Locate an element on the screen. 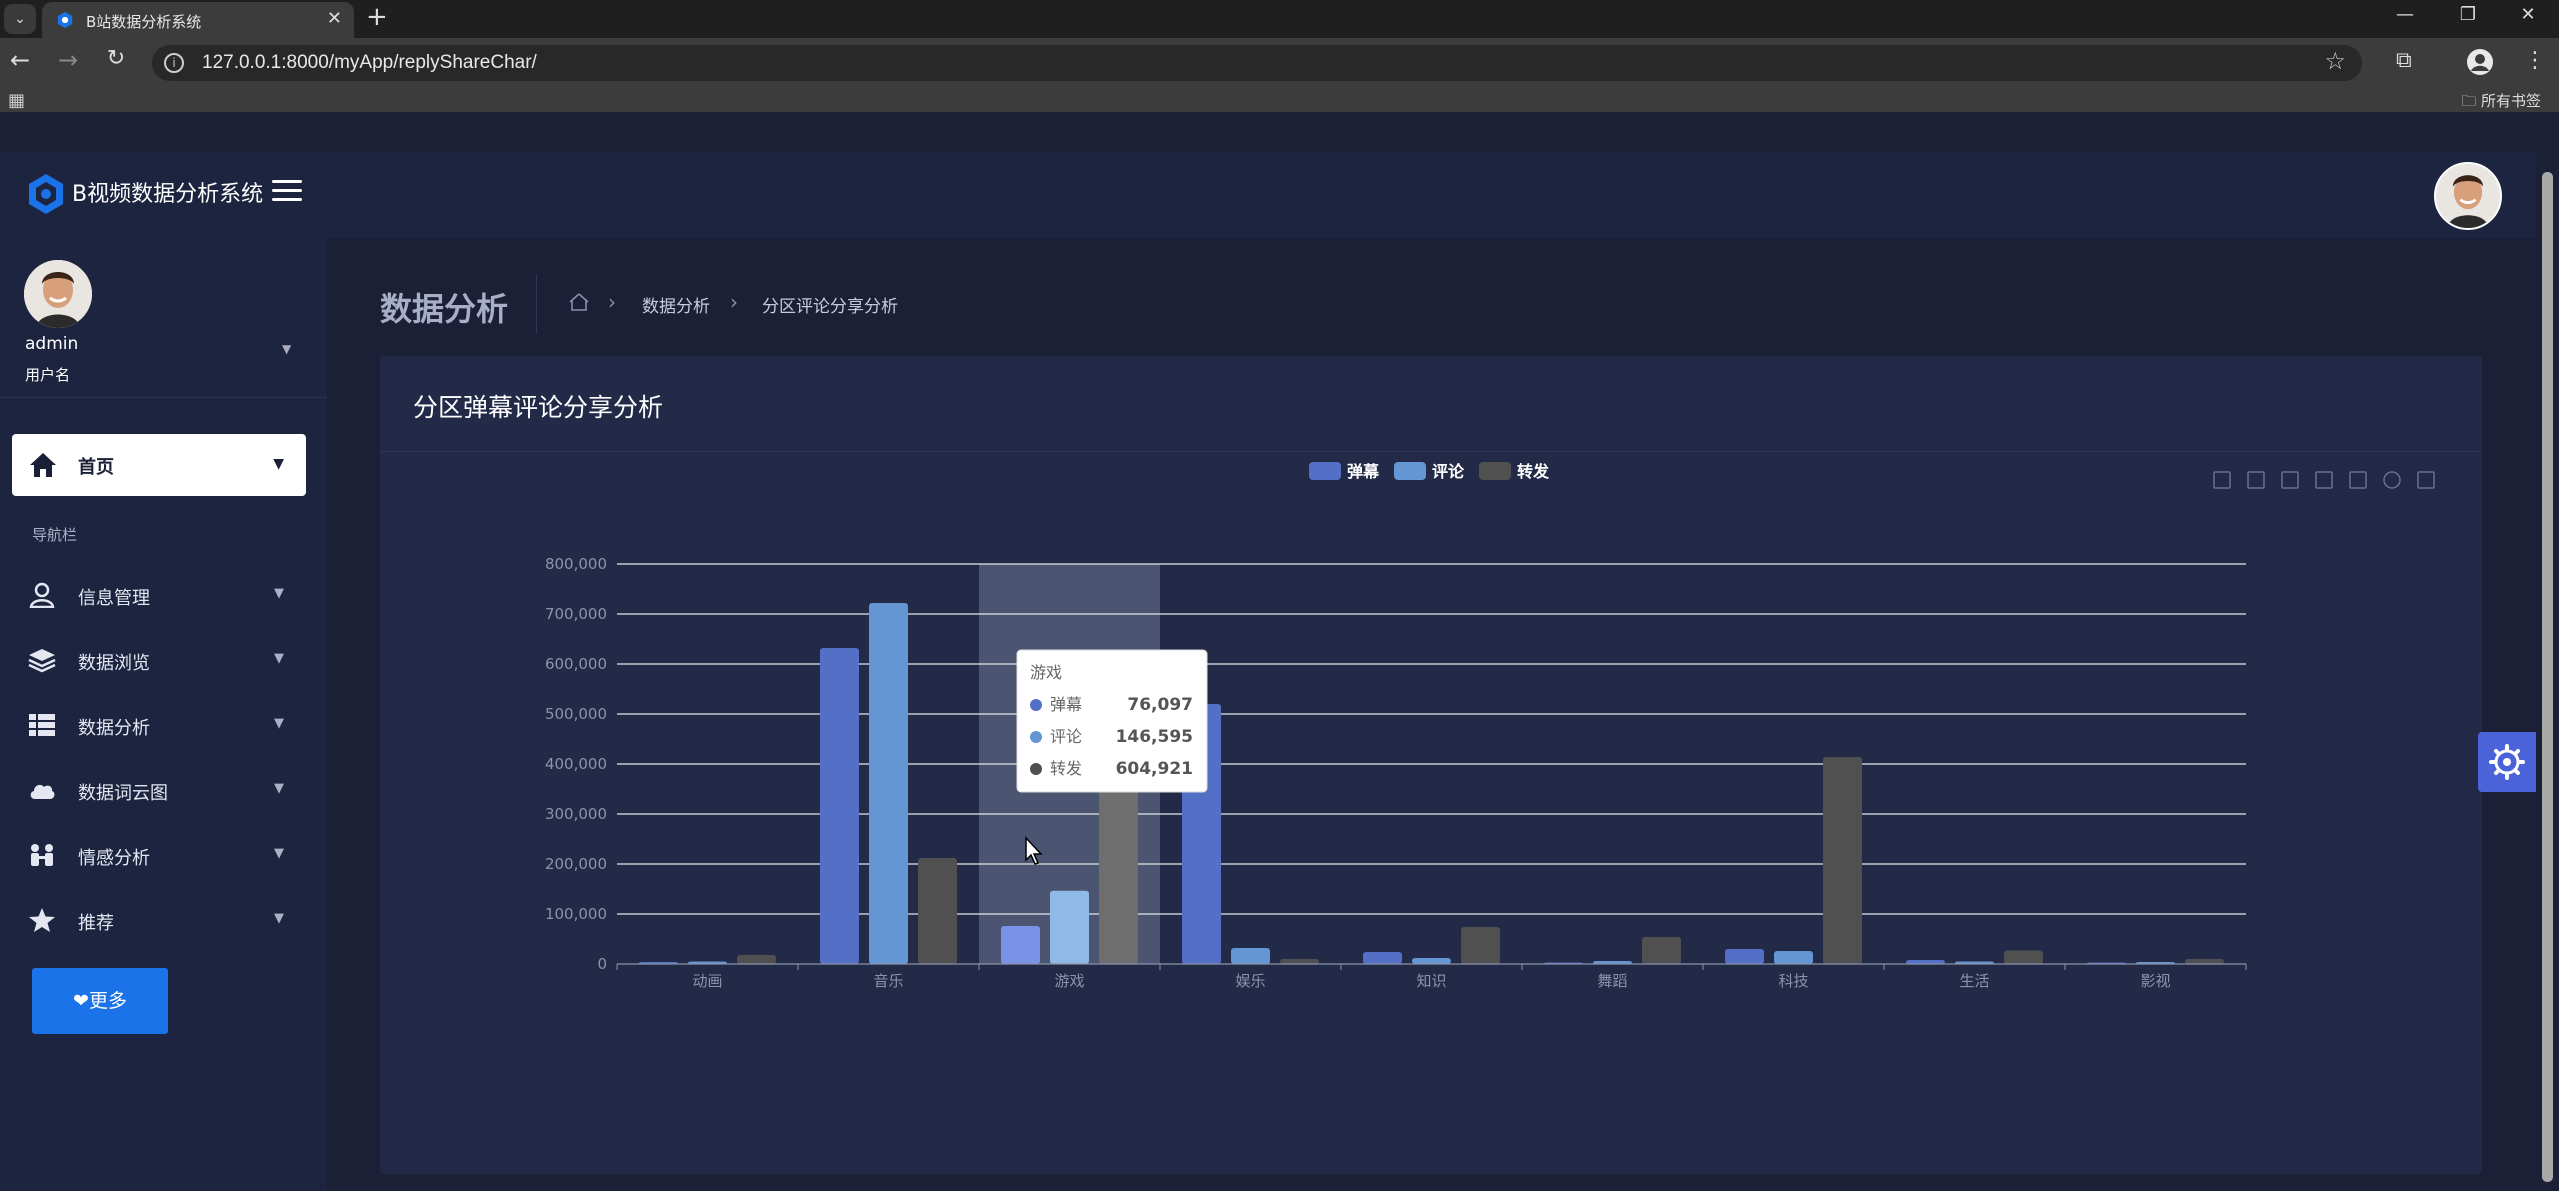 This screenshot has height=1191, width=2559. legend-label: 转发 is located at coordinates (1533, 471).